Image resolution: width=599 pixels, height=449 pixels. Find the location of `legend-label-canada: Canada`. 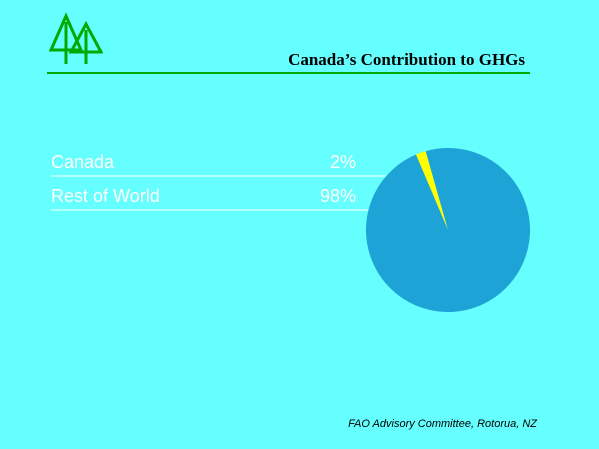

legend-label-canada: Canada is located at coordinates (83, 162).